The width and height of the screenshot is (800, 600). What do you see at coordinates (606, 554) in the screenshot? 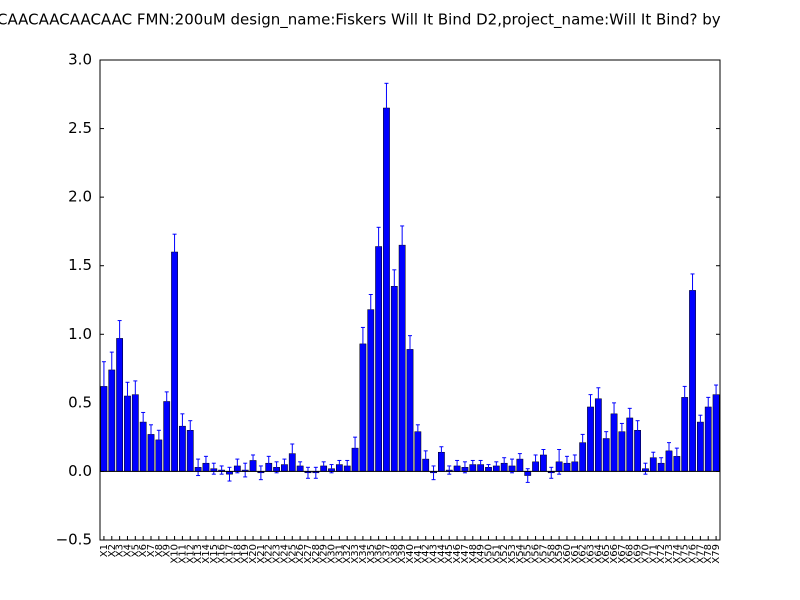
I see `x-tick-label: X65` at bounding box center [606, 554].